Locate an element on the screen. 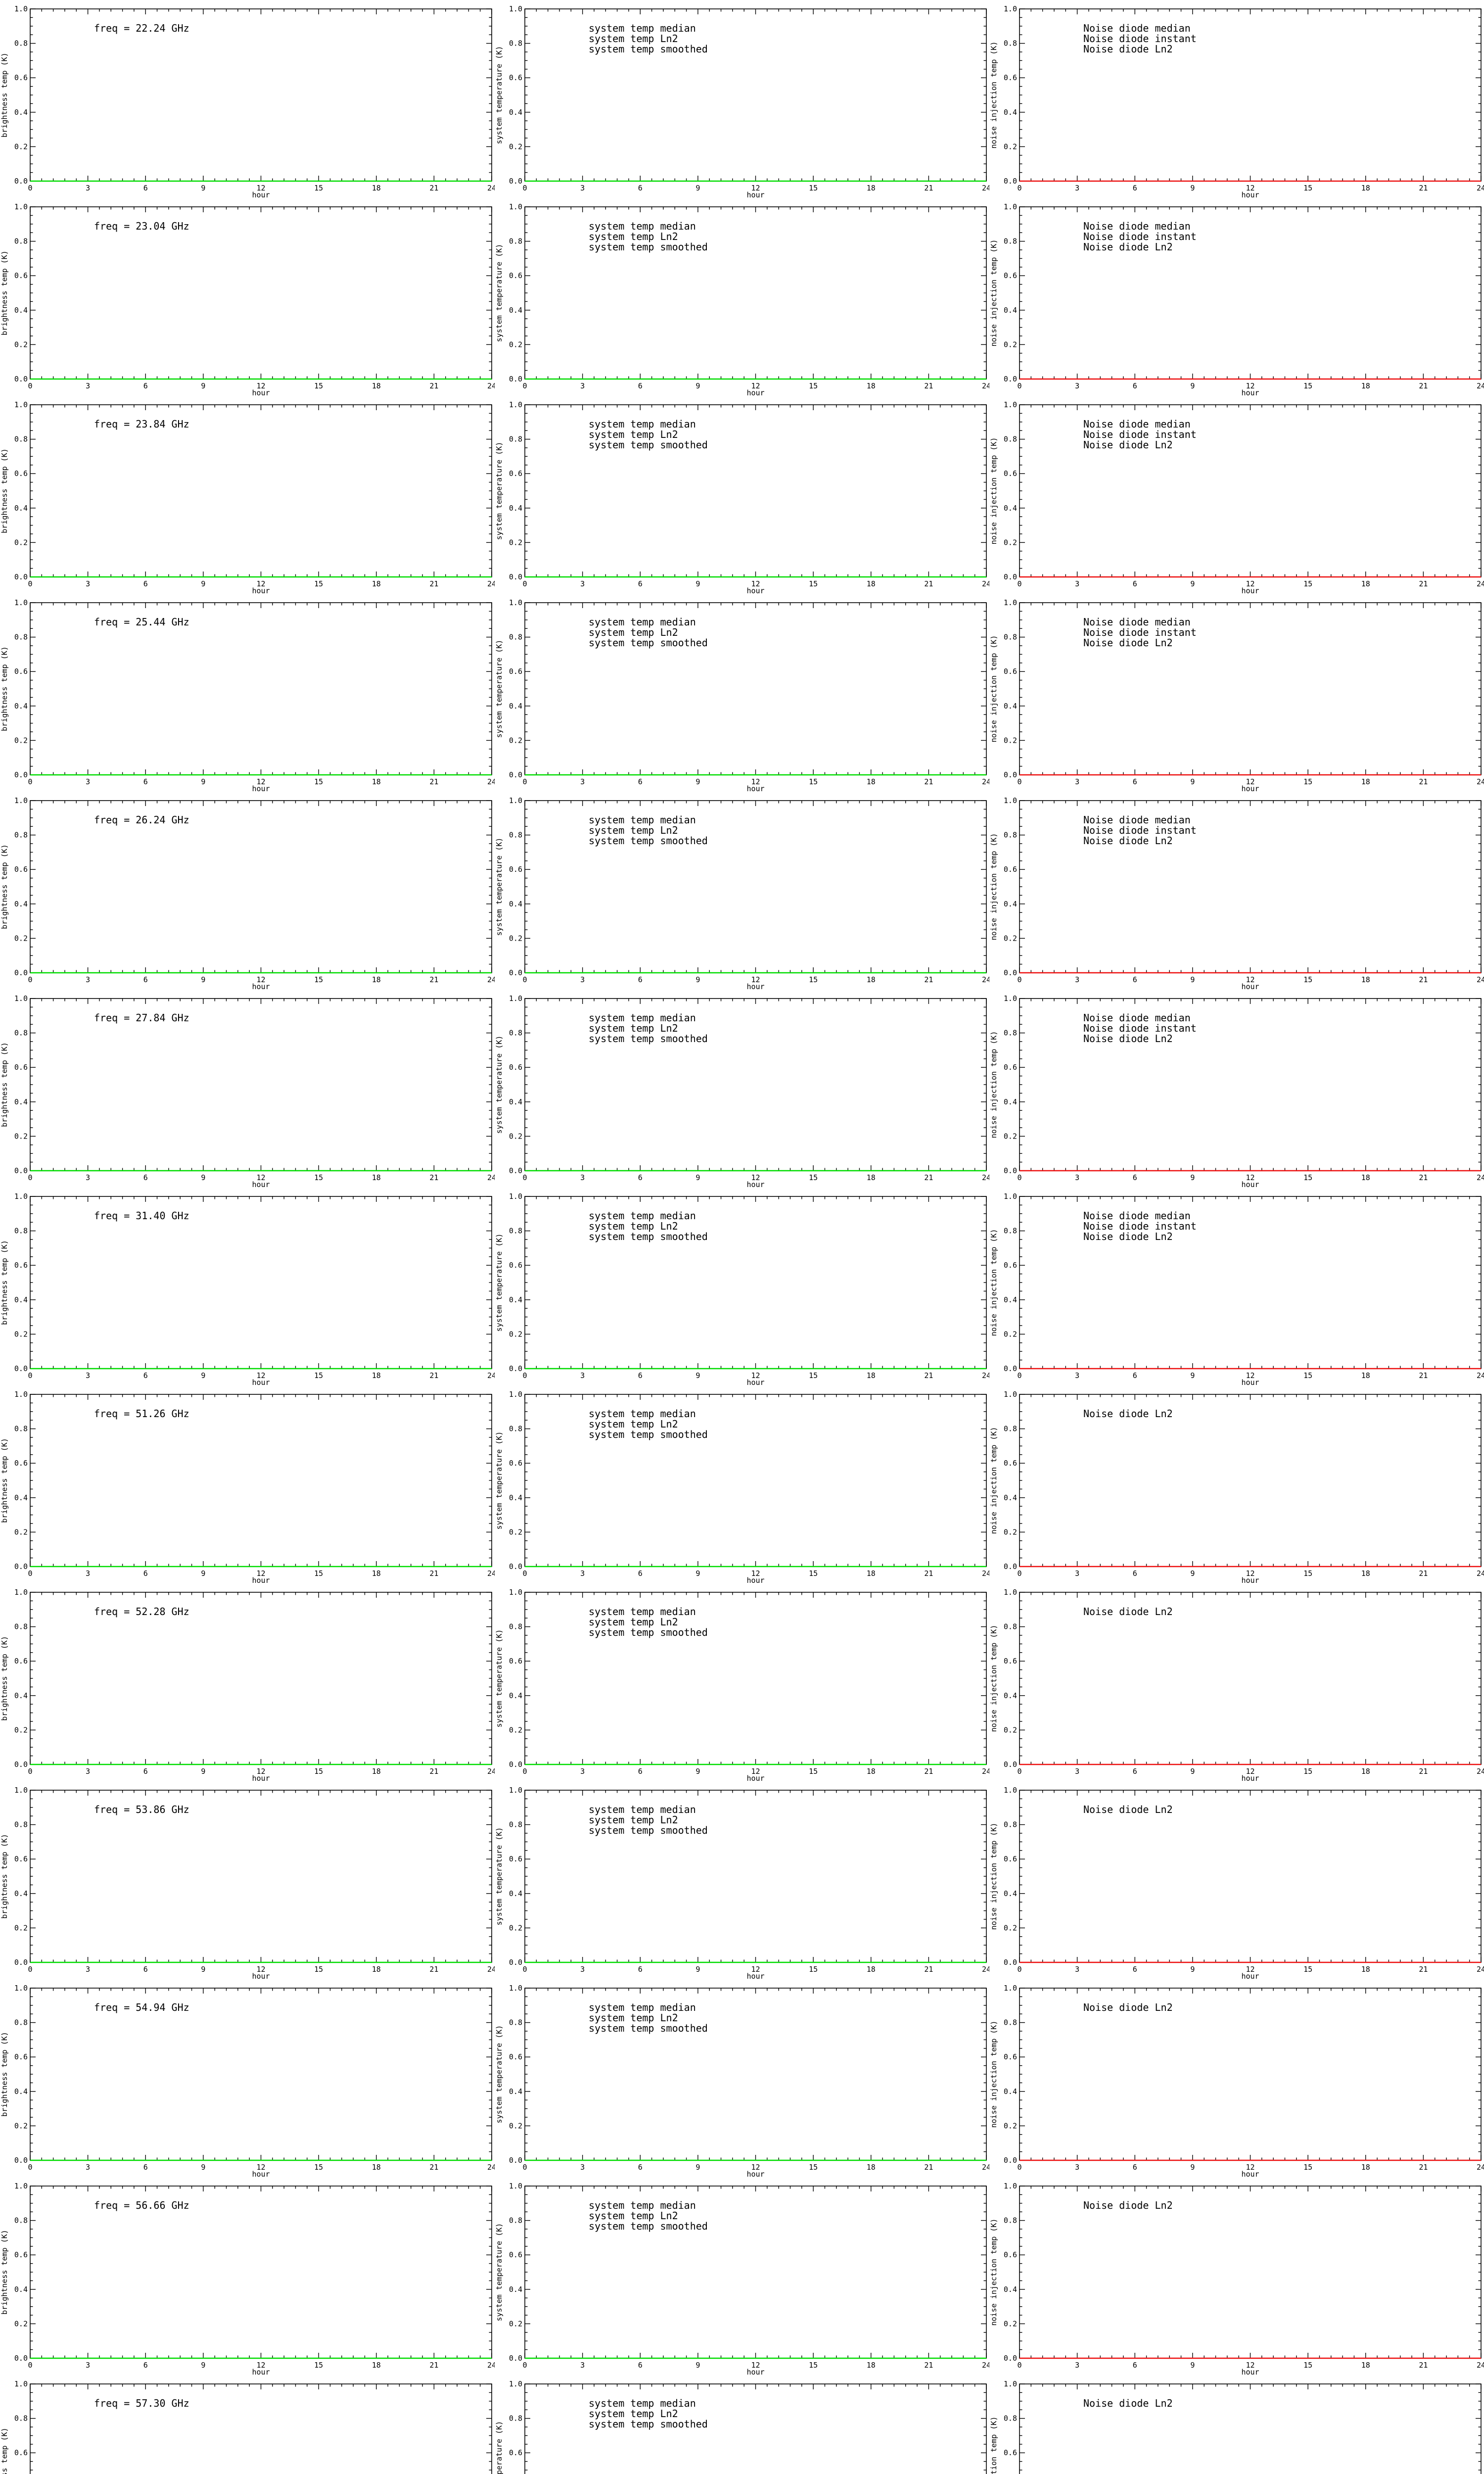 The height and width of the screenshot is (2474, 1484). freq-label: freq = 23.84 GHz is located at coordinates (141, 424).